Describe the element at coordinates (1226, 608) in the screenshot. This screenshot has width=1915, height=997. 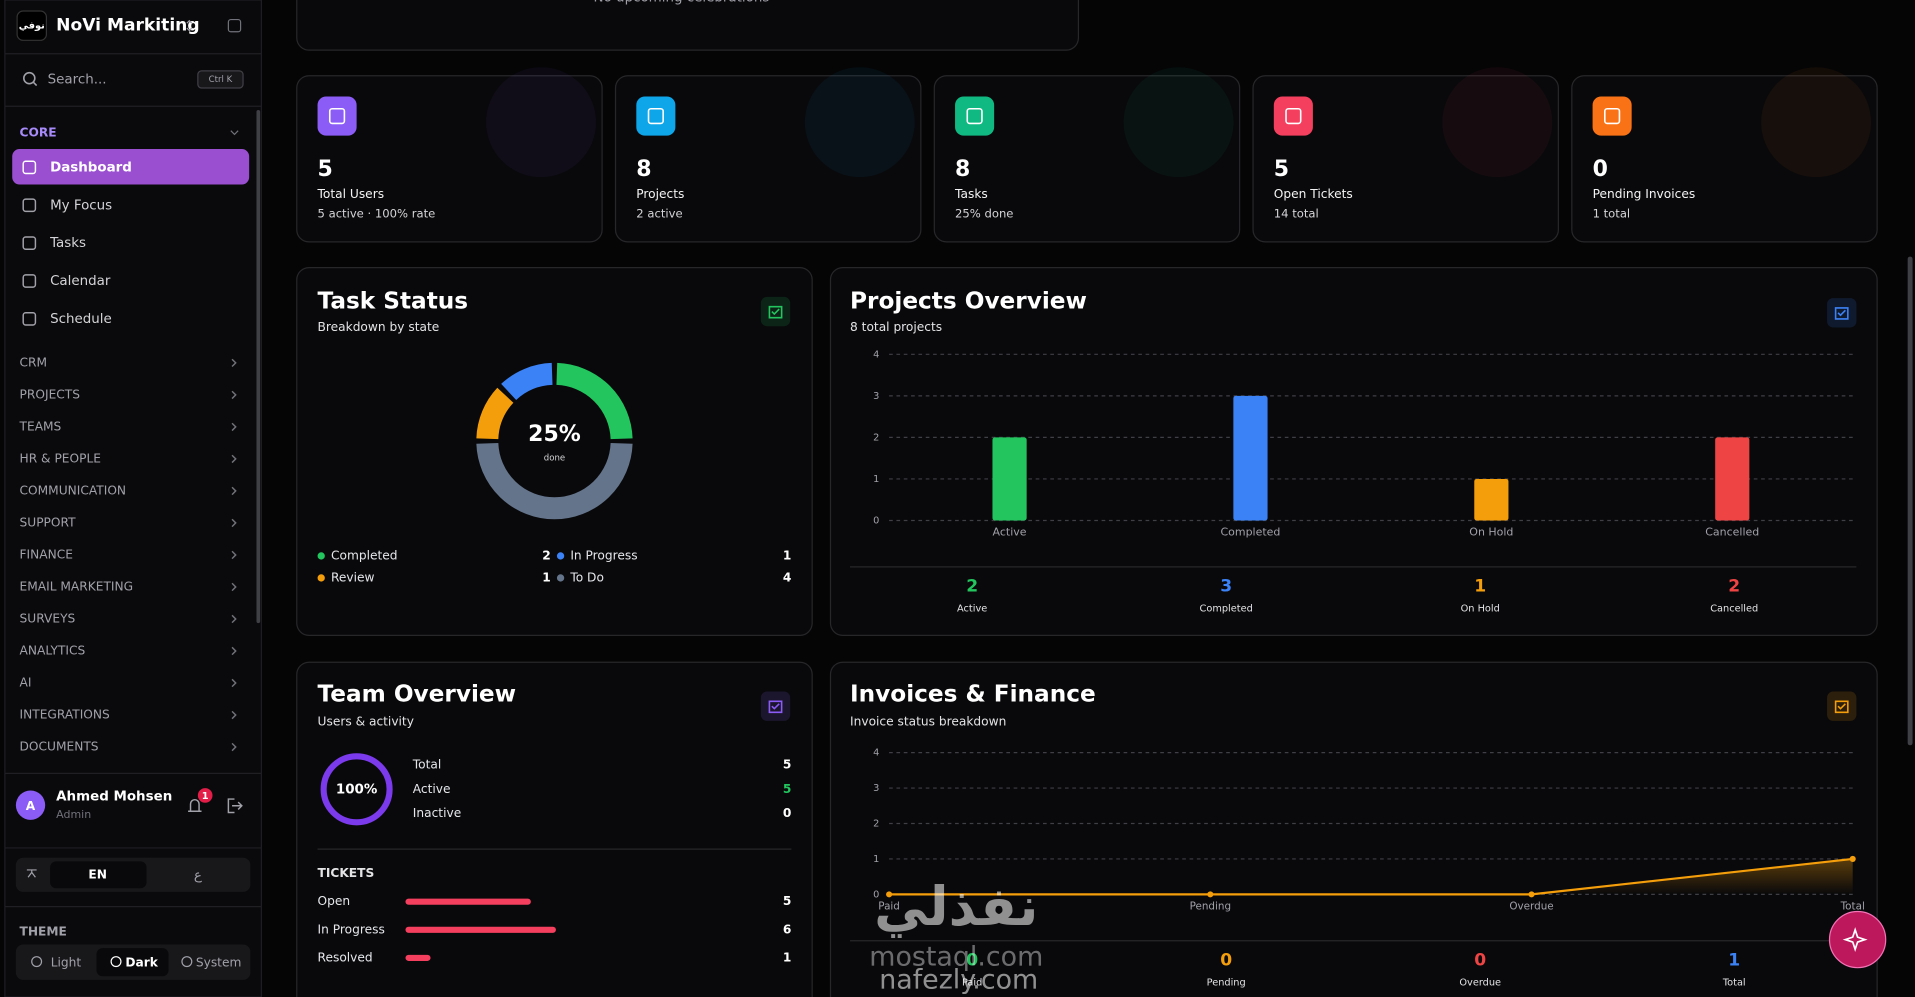
I see `summary-label: Completed` at that location.